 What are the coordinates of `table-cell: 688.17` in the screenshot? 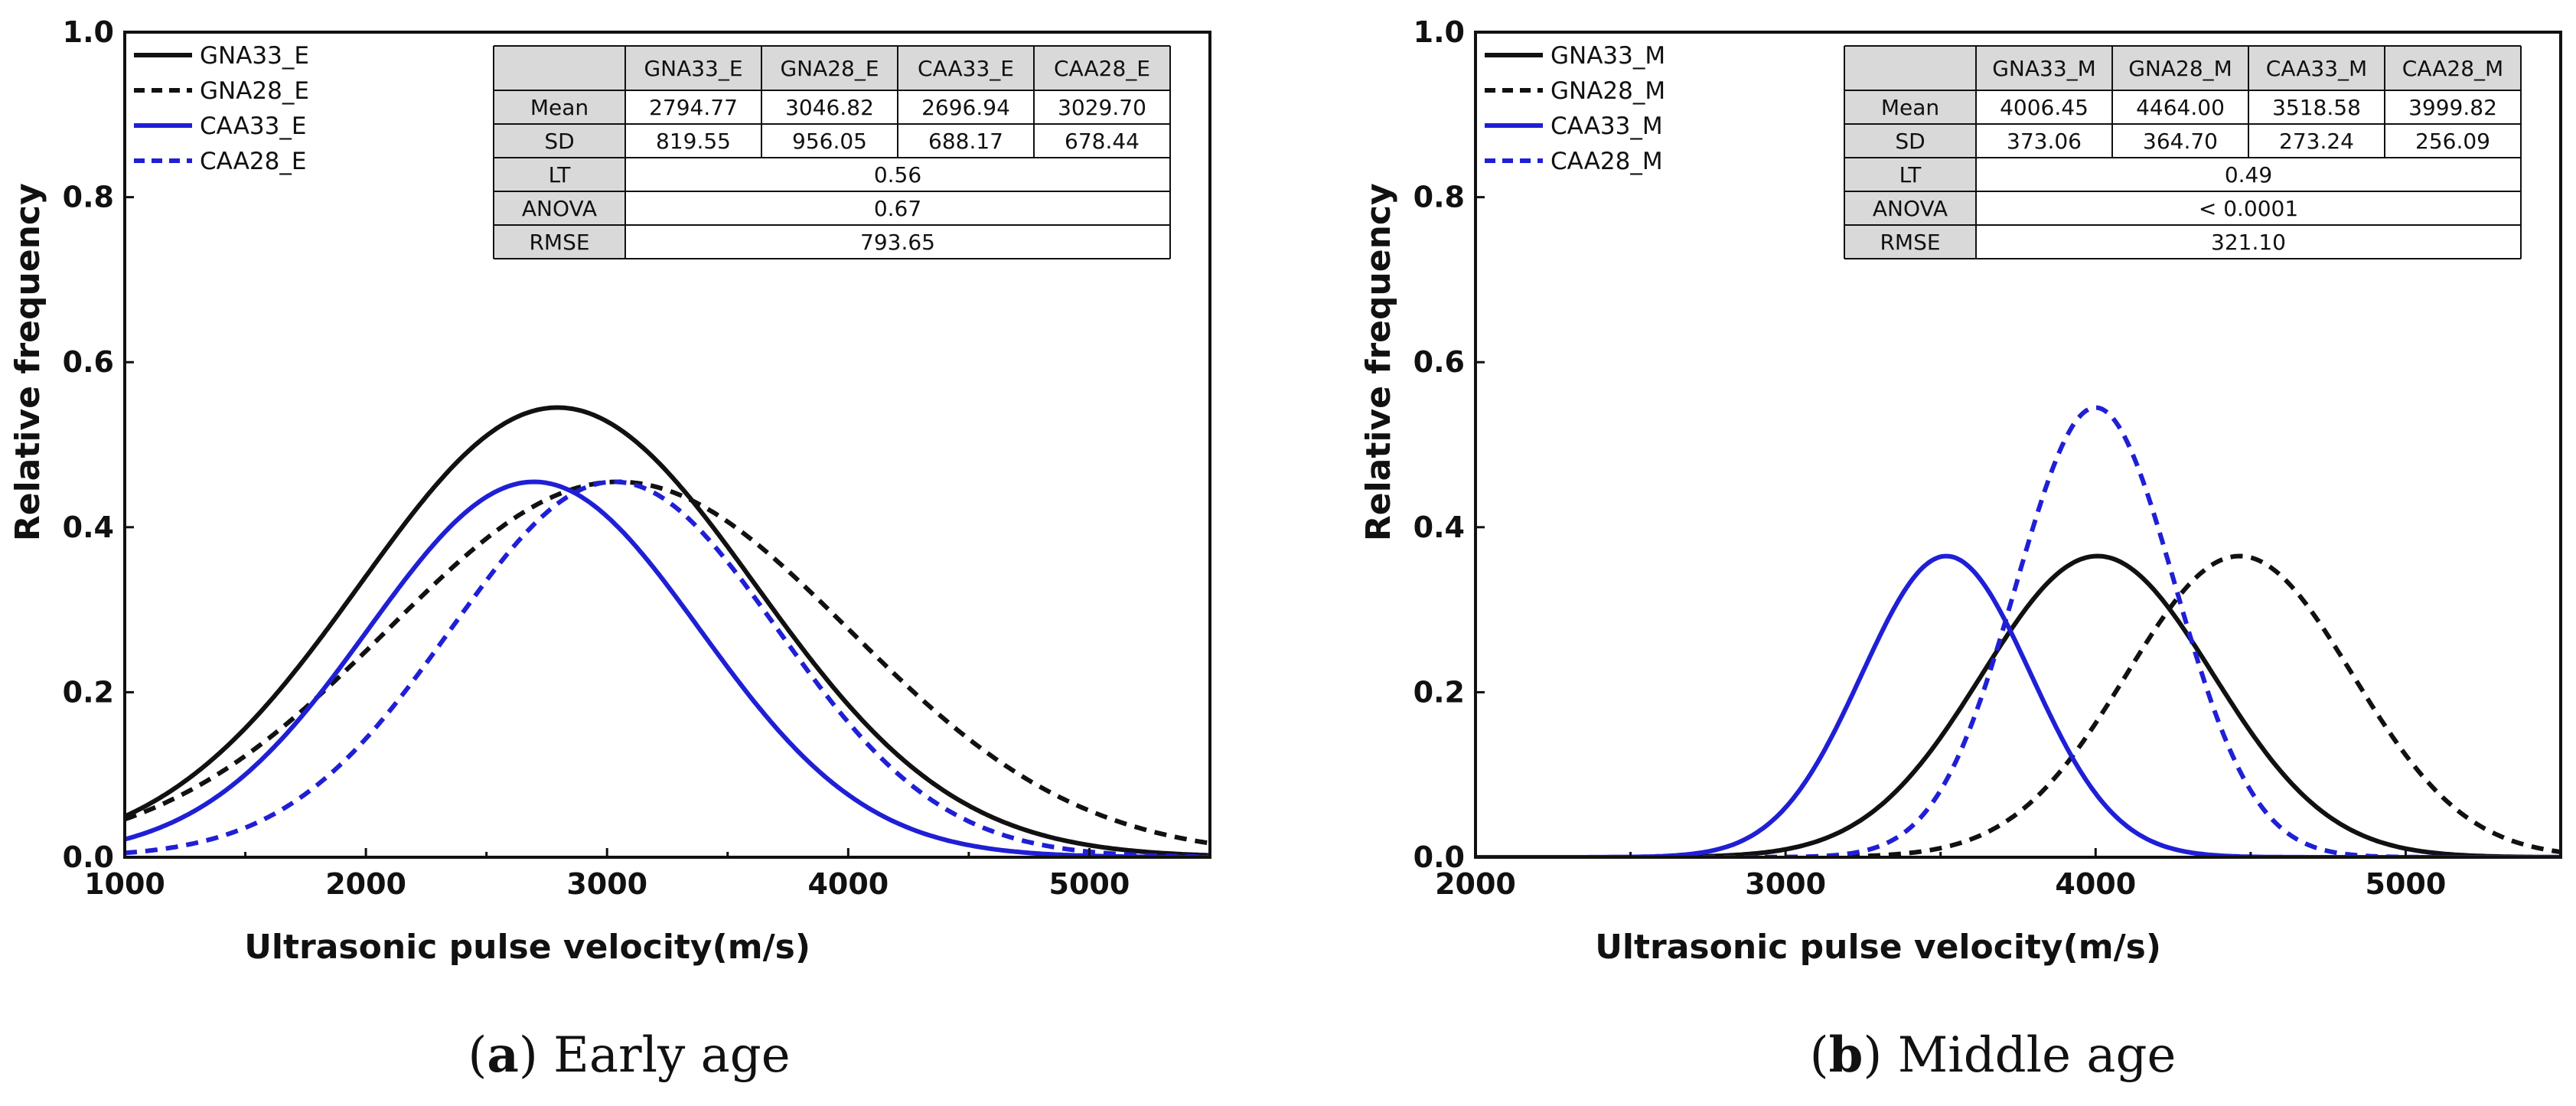 It's located at (965, 141).